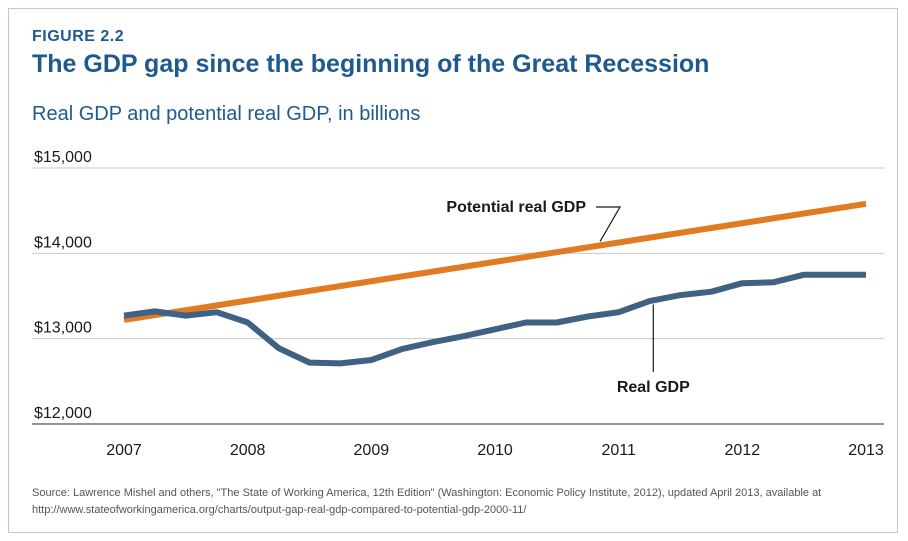  What do you see at coordinates (372, 450) in the screenshot?
I see `x-tick-label: 2009` at bounding box center [372, 450].